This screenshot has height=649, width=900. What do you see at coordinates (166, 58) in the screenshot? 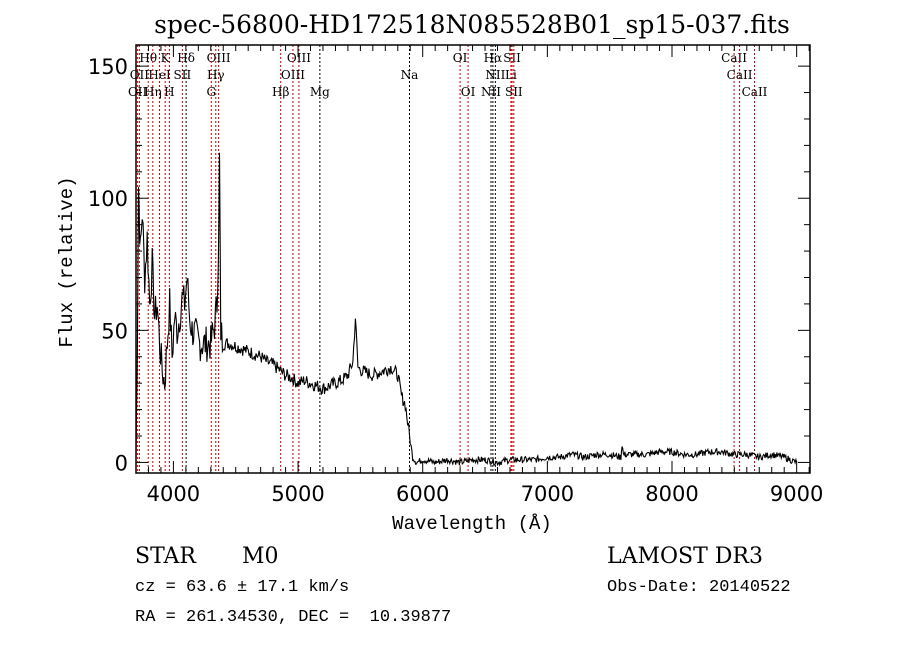
I see `line-marker-label: K` at bounding box center [166, 58].